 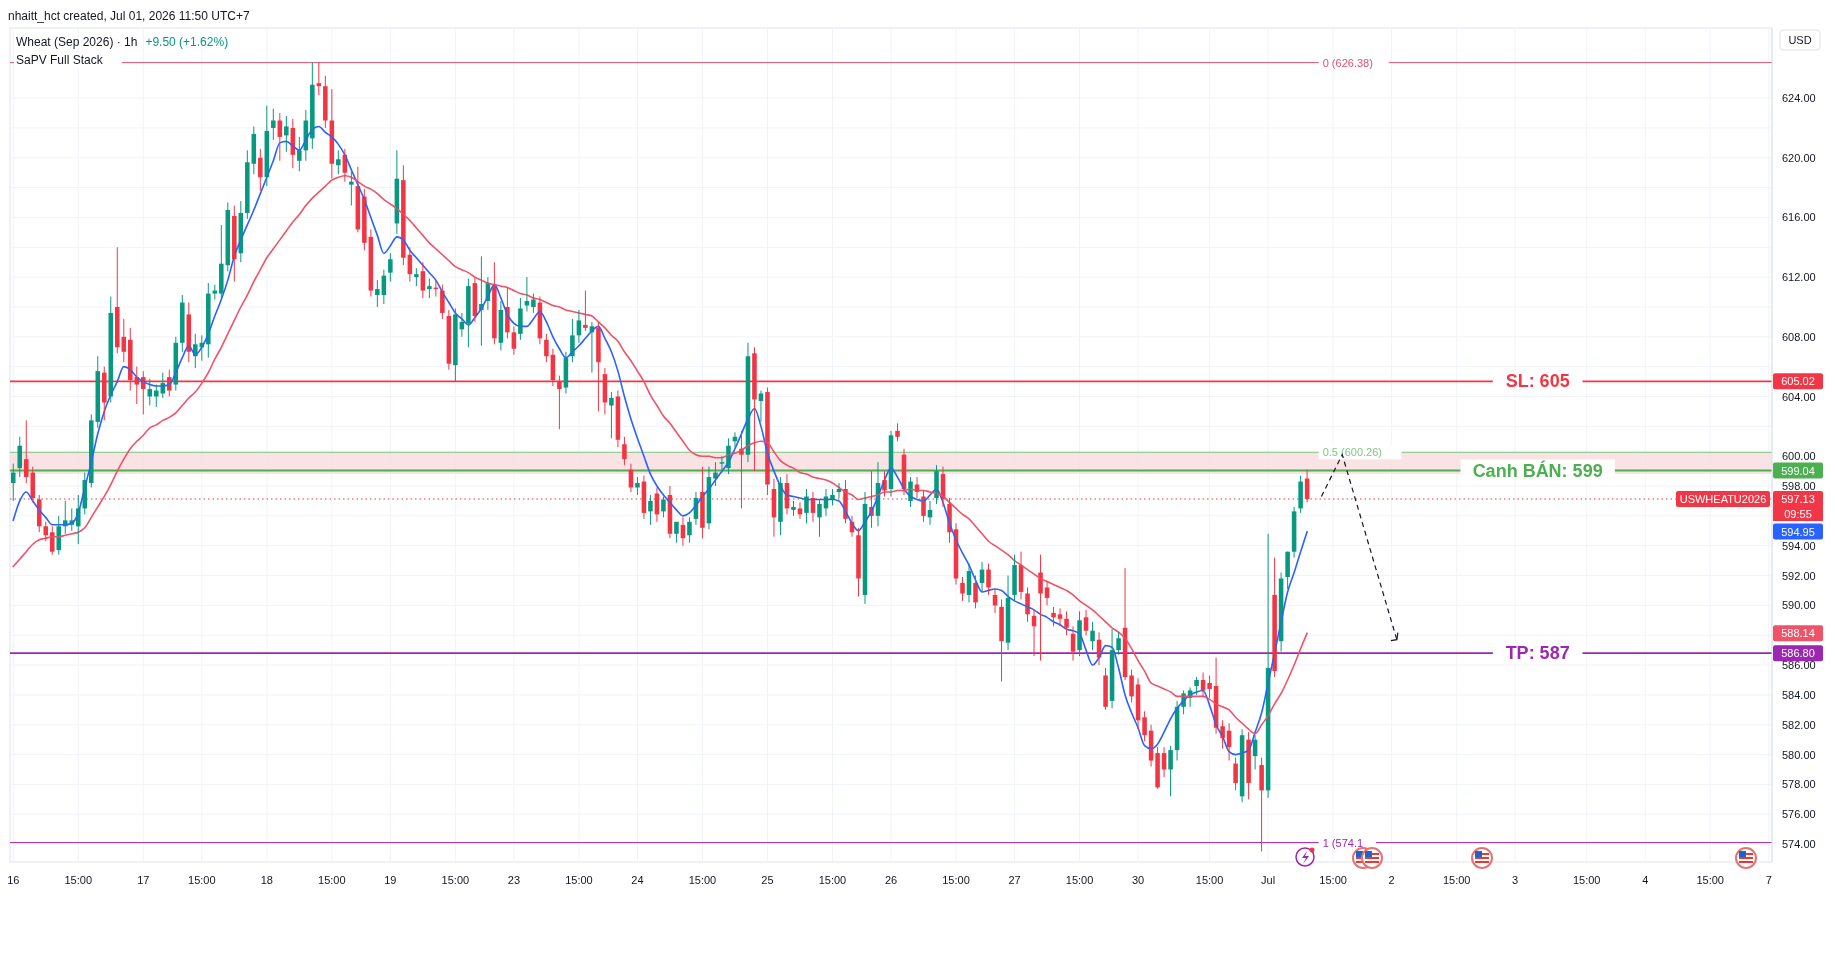 What do you see at coordinates (1799, 814) in the screenshot?
I see `y-tick-label: 576.00` at bounding box center [1799, 814].